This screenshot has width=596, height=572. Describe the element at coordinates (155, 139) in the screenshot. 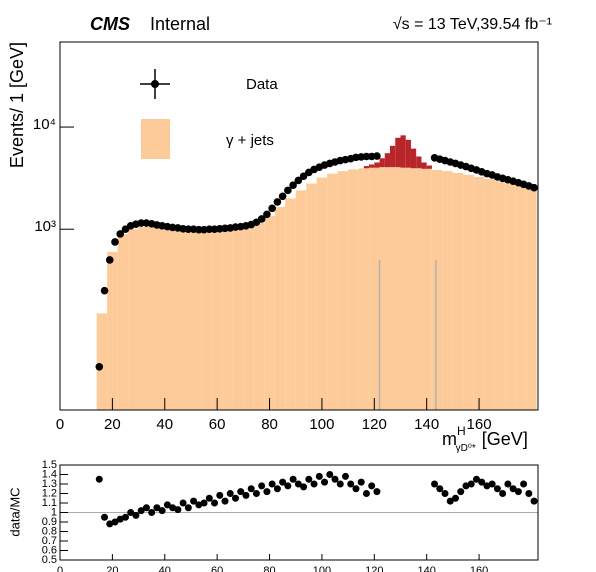

I see `legend-swatch` at that location.